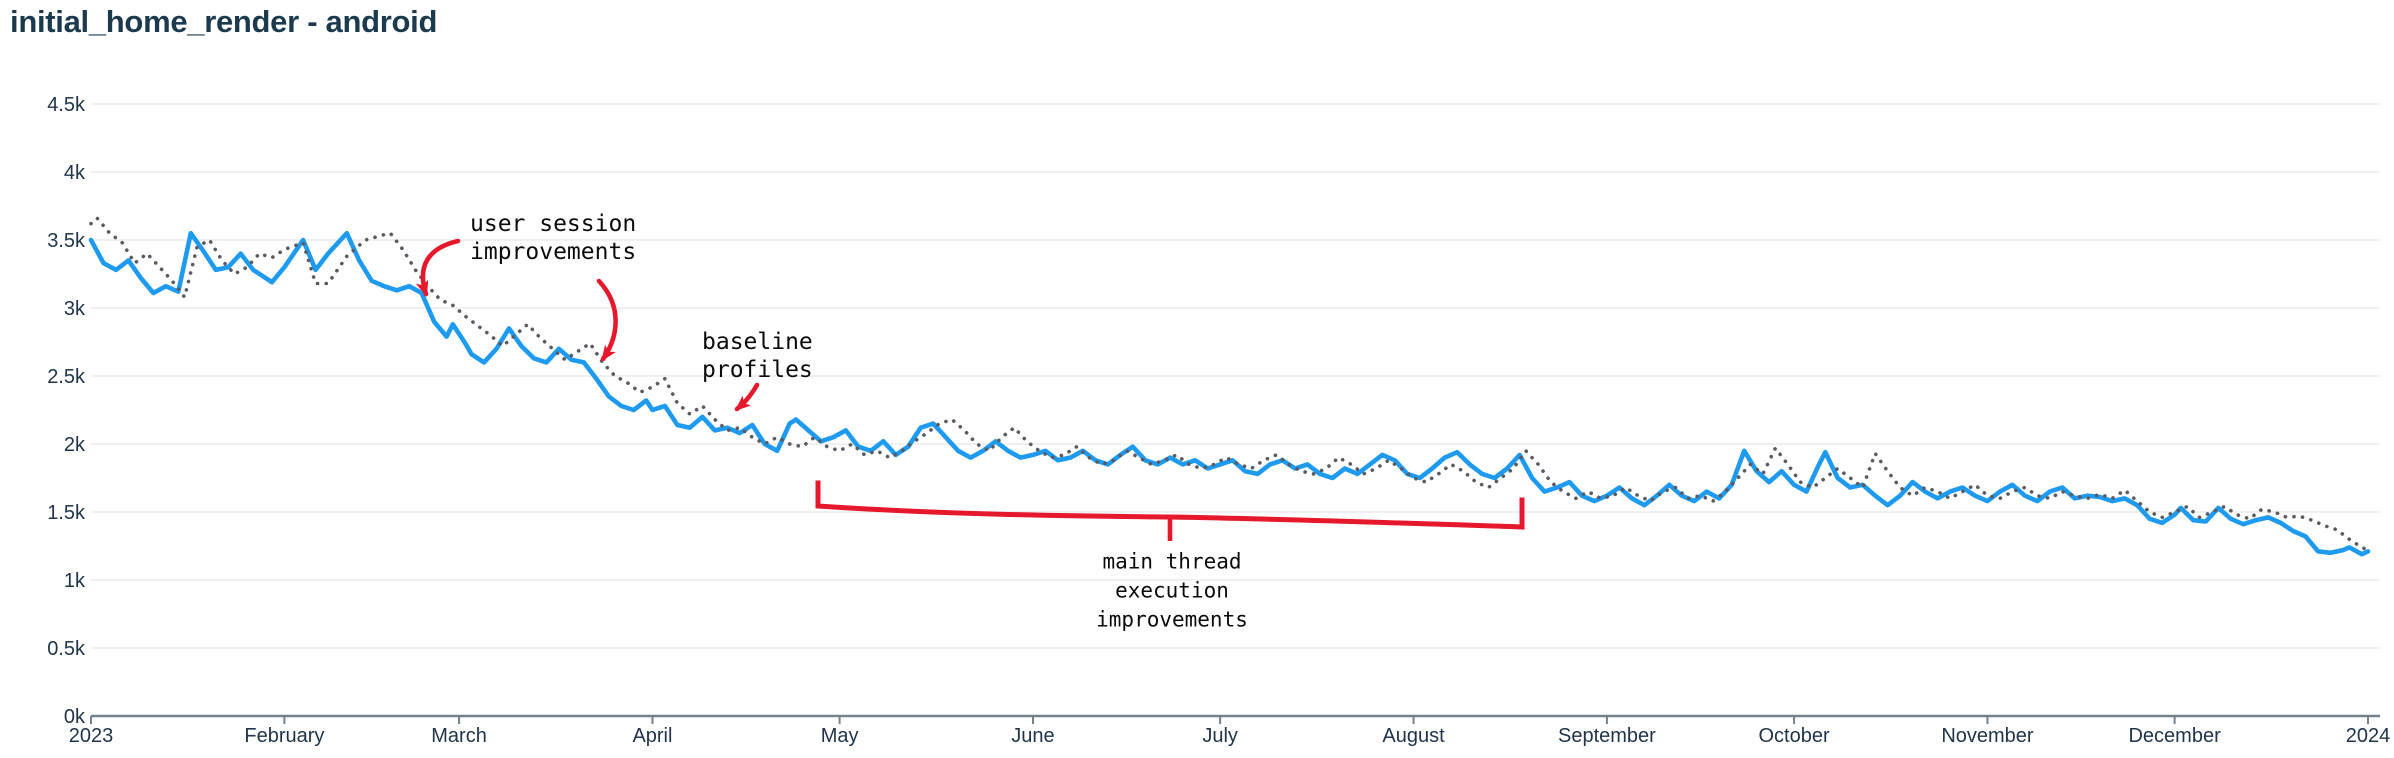  Describe the element at coordinates (459, 736) in the screenshot. I see `x-axis-label-March: March` at that location.